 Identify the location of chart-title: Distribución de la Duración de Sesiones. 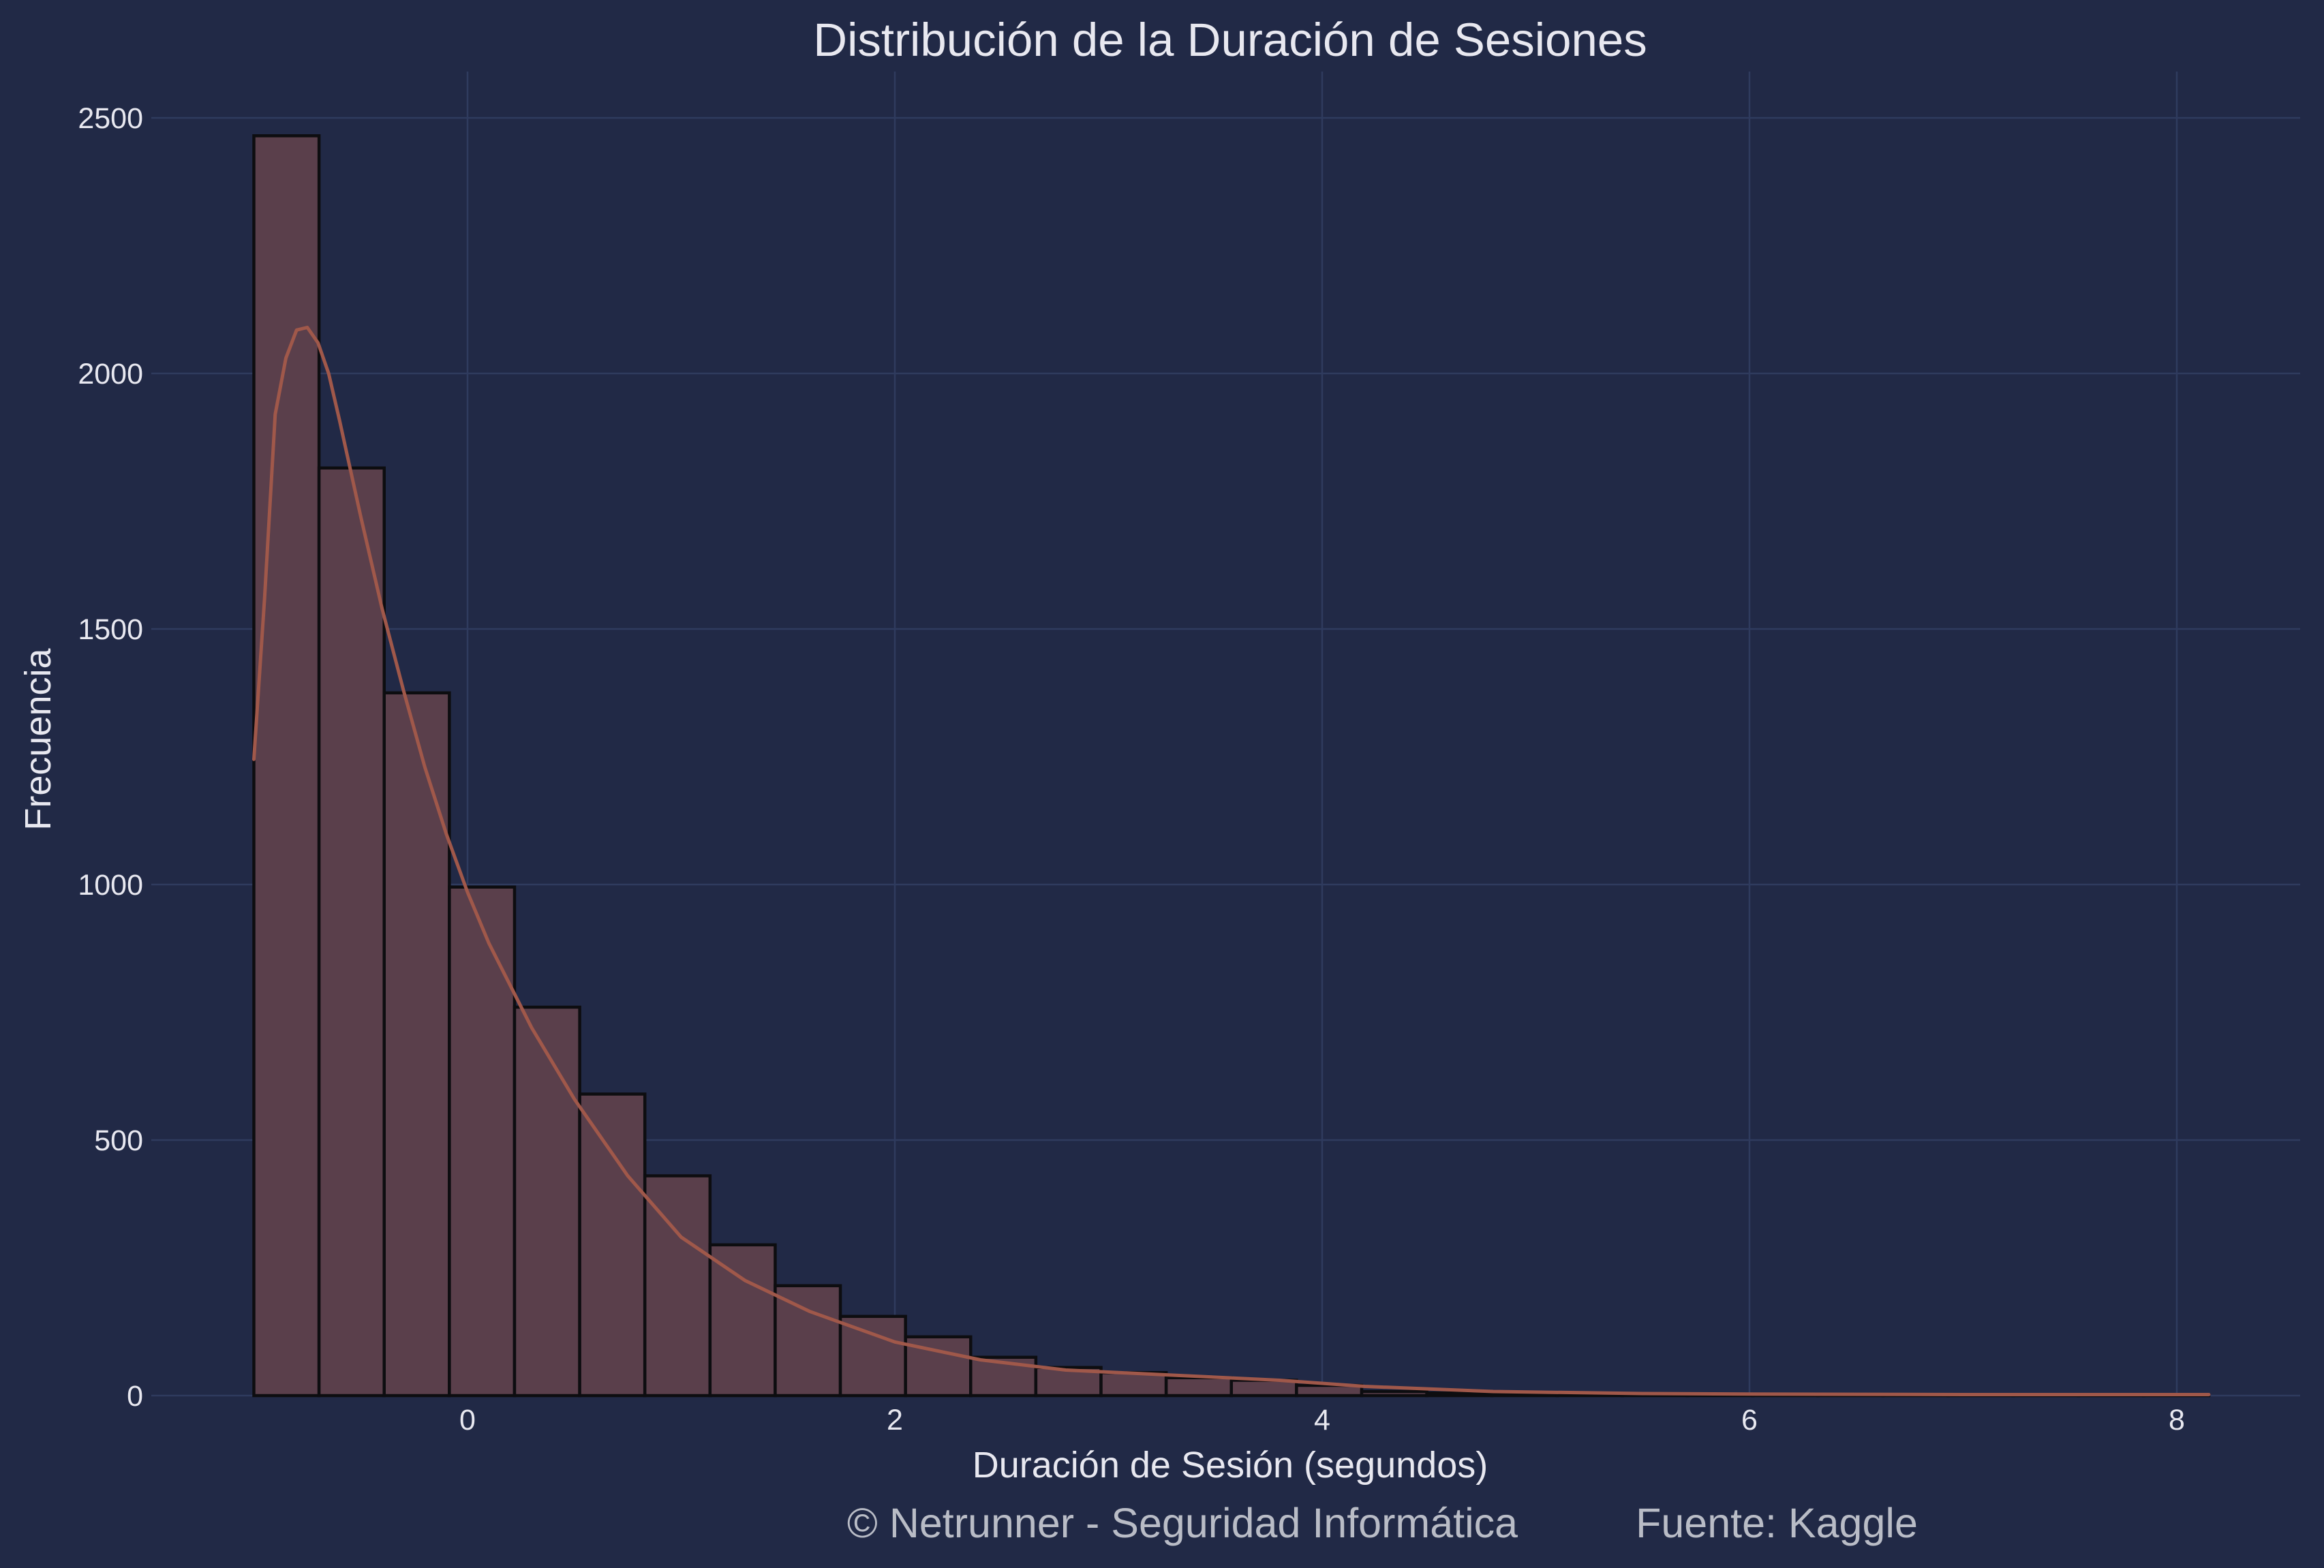
(1230, 40).